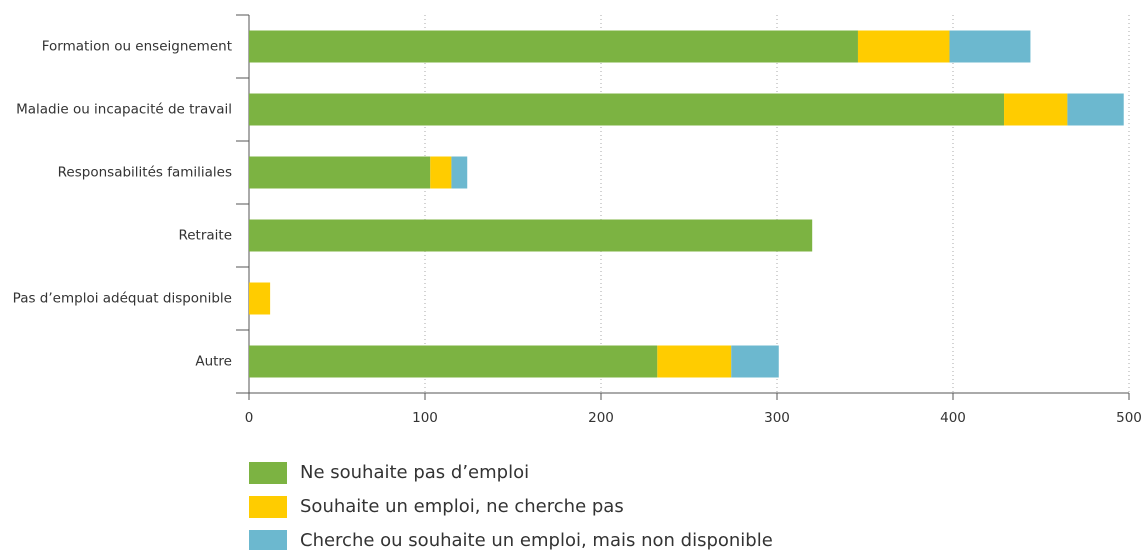 This screenshot has width=1143, height=550. What do you see at coordinates (137, 47) in the screenshot?
I see `y-tick-label: Formation ou enseignement` at bounding box center [137, 47].